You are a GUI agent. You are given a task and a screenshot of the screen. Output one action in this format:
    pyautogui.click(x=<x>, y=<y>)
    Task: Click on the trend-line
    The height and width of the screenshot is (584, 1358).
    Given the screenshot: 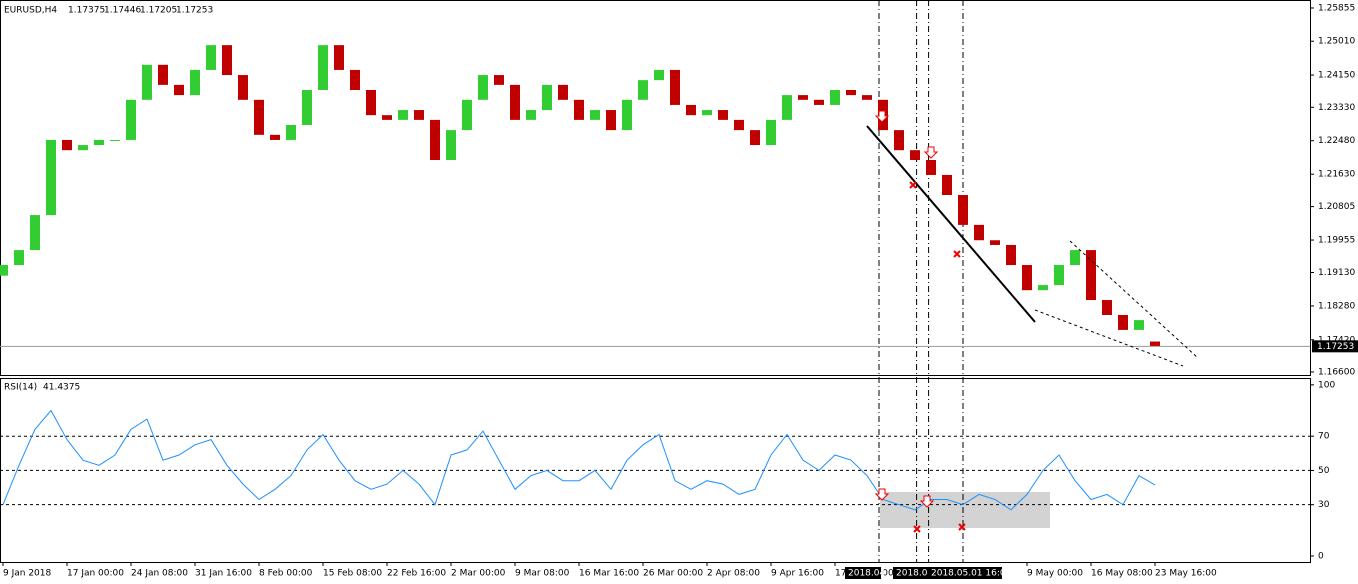 What is the action you would take?
    pyautogui.click(x=951, y=224)
    